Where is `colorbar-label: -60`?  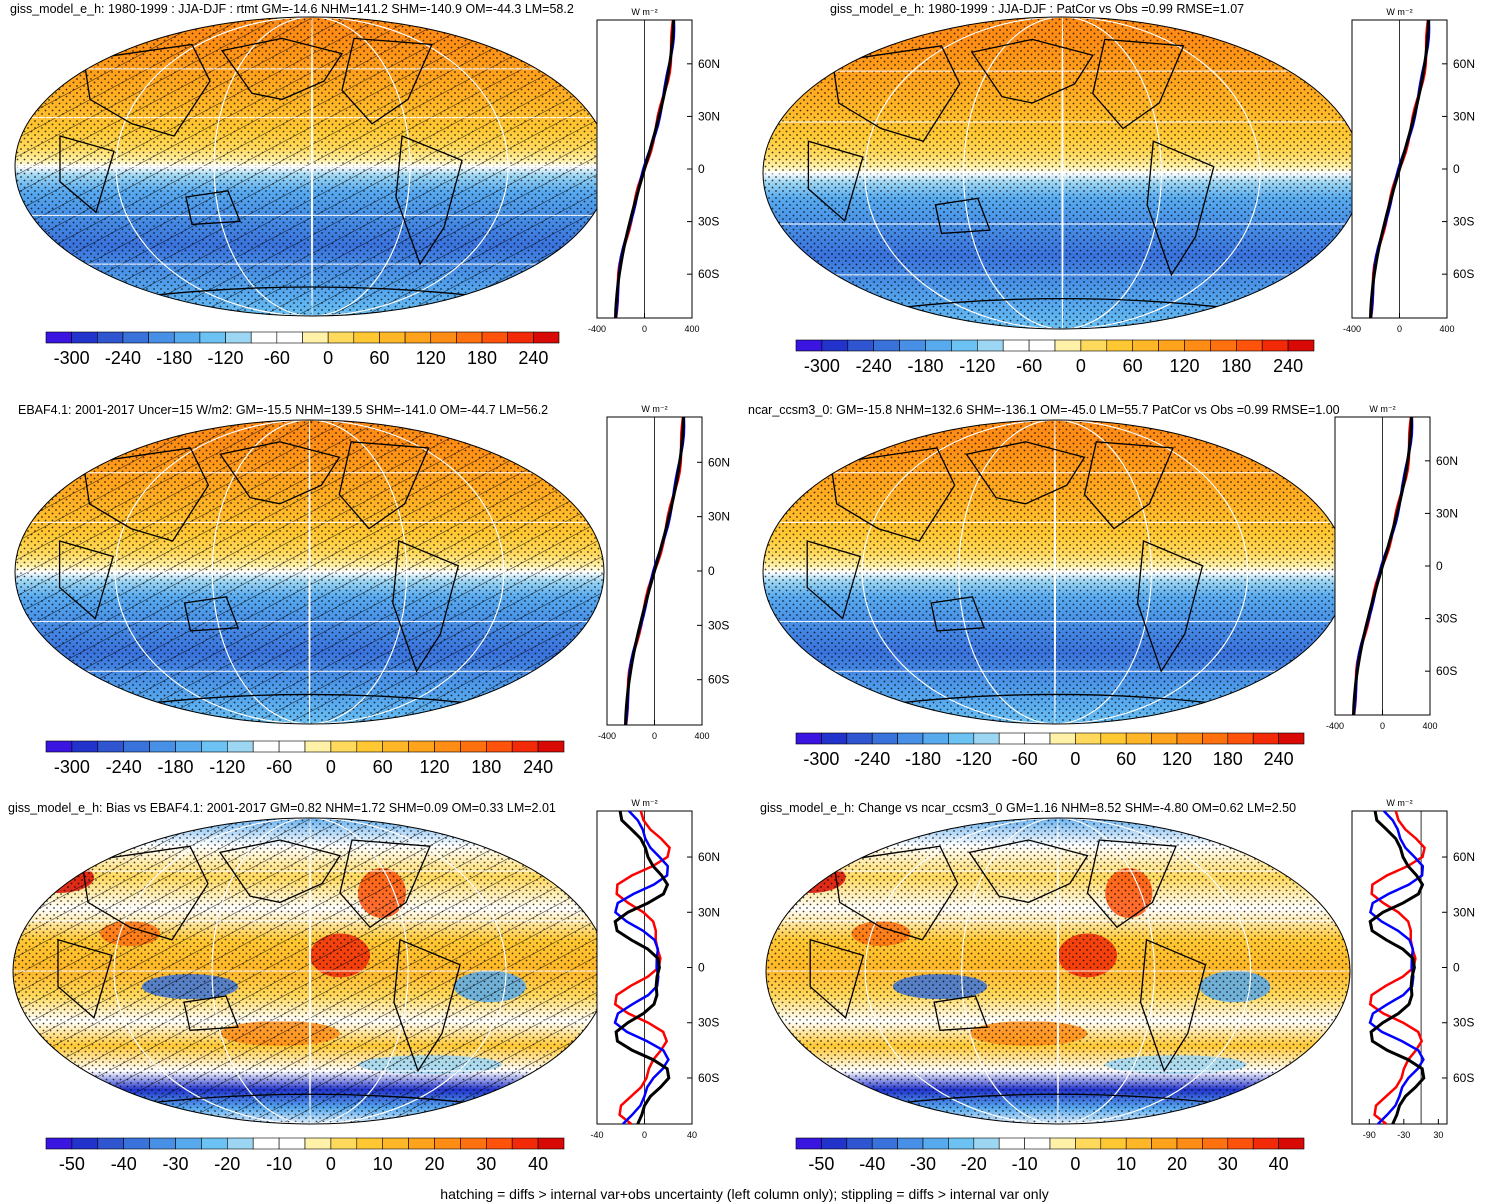 colorbar-label: -60 is located at coordinates (279, 767).